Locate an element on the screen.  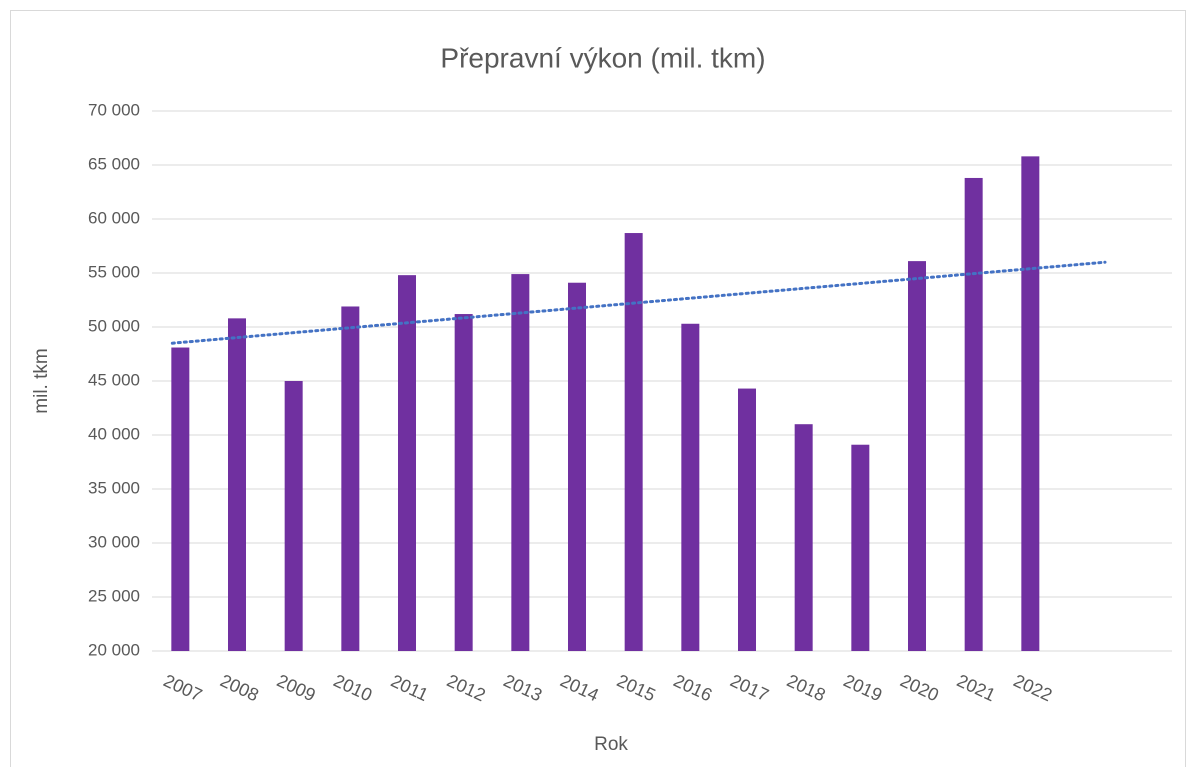
x-tick-label: 2011 is located at coordinates (410, 688).